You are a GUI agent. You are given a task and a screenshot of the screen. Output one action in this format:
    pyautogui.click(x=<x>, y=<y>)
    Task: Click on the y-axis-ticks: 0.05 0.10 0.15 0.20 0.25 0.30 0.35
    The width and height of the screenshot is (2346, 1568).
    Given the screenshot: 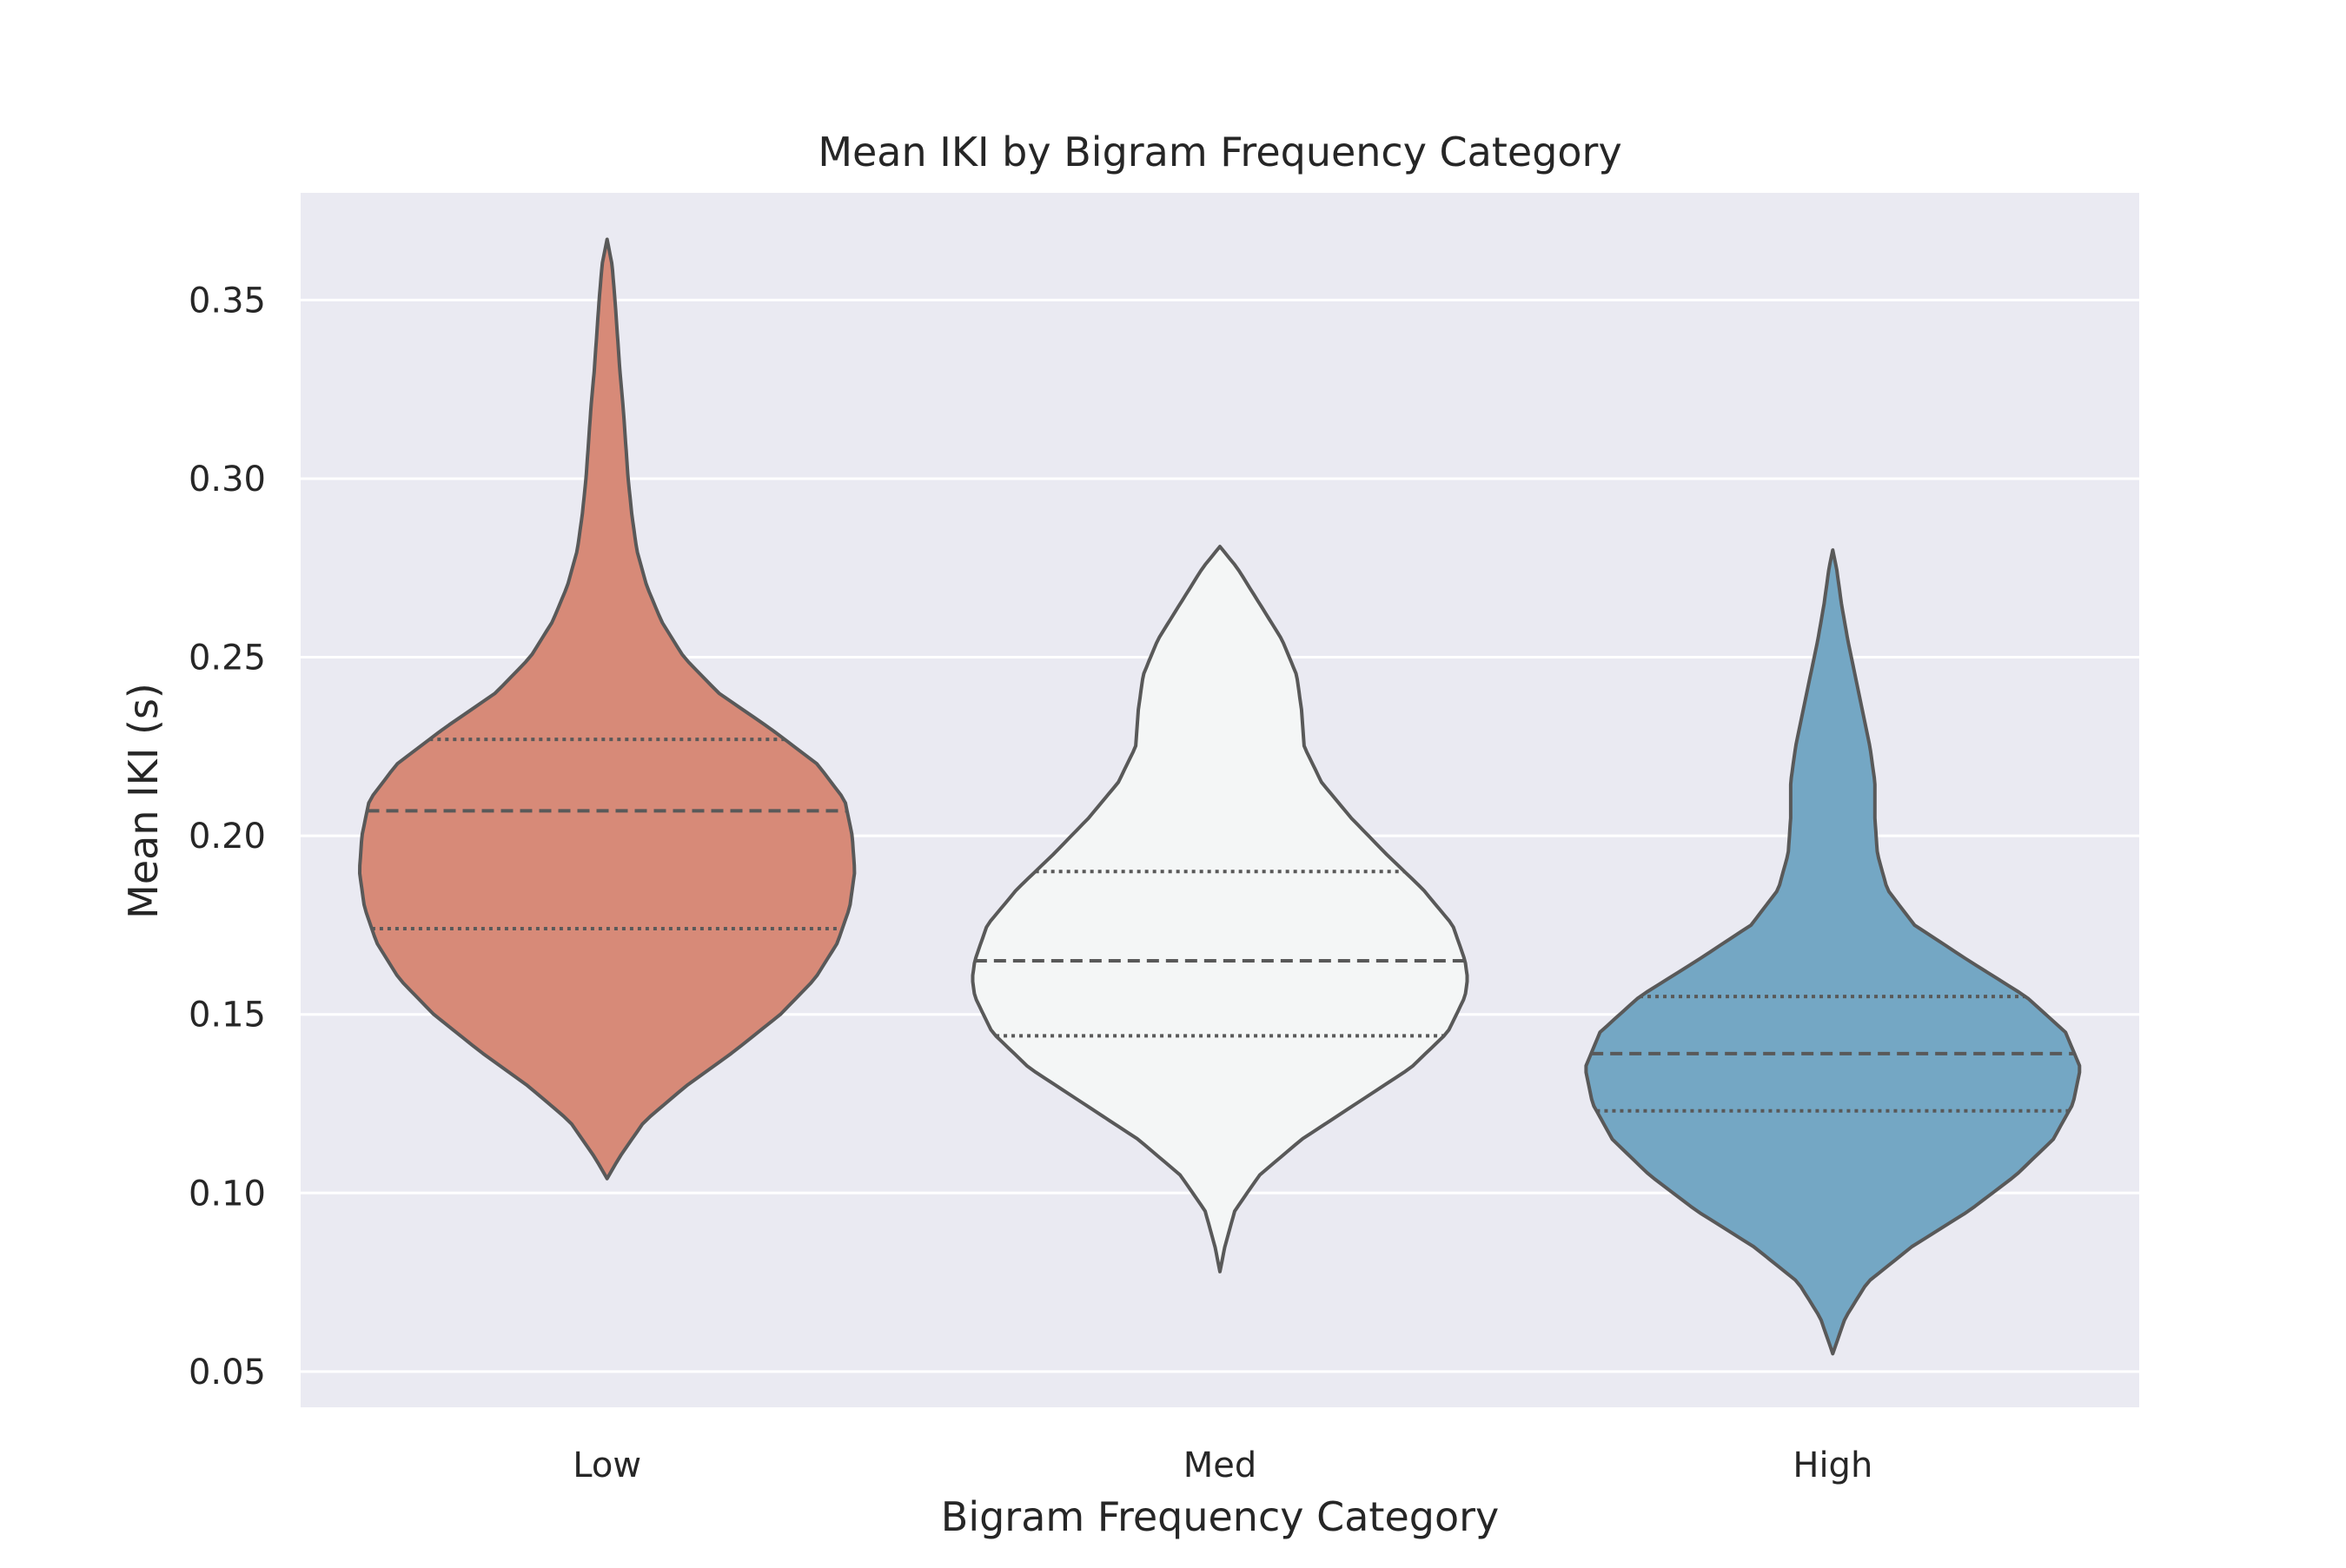 What is the action you would take?
    pyautogui.click(x=228, y=837)
    